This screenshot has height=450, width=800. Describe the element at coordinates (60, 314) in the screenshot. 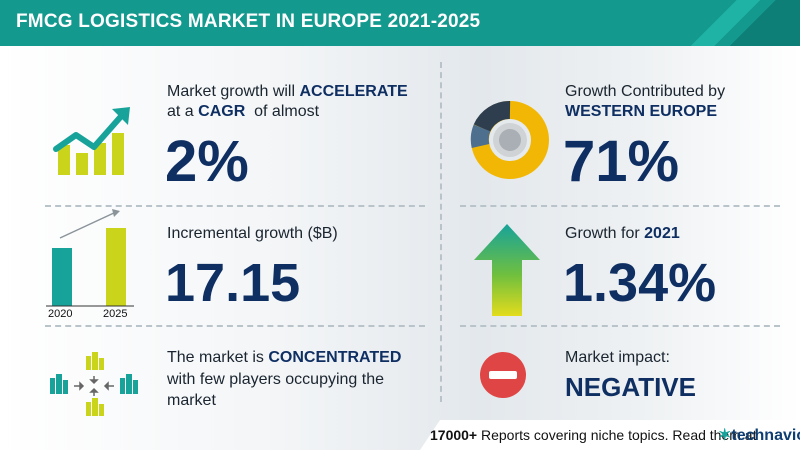

I see `bar-label-2020: 2020` at that location.